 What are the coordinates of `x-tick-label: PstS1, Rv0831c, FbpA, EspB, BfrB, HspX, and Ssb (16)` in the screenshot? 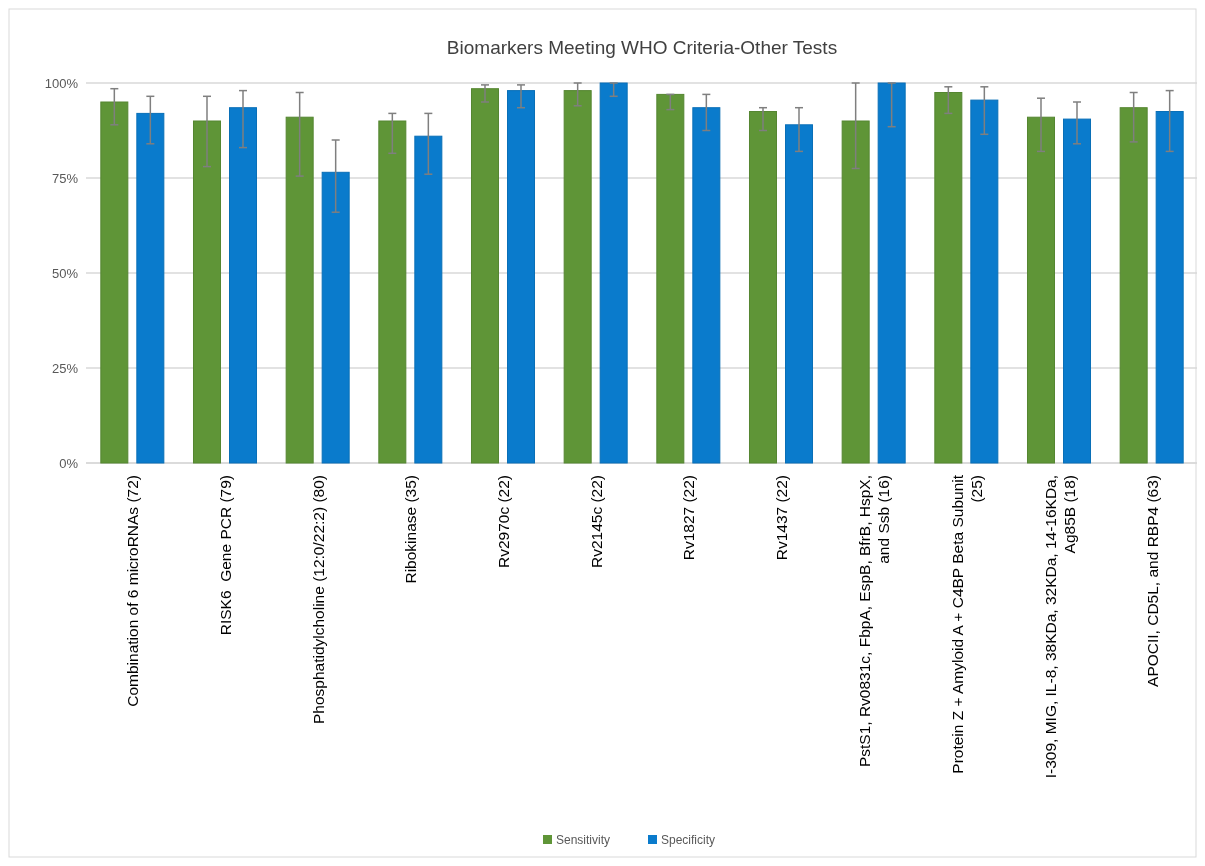 It's located at (874, 621).